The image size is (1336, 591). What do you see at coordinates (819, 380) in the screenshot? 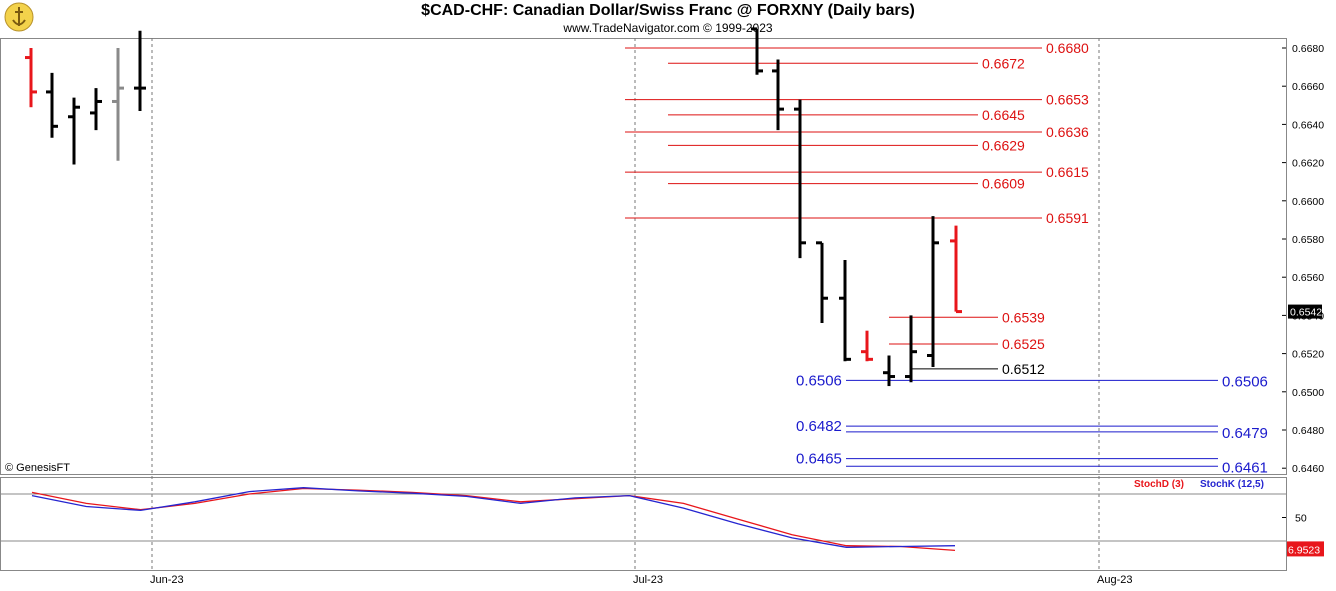
I see `support-label-left: 0.6506` at bounding box center [819, 380].